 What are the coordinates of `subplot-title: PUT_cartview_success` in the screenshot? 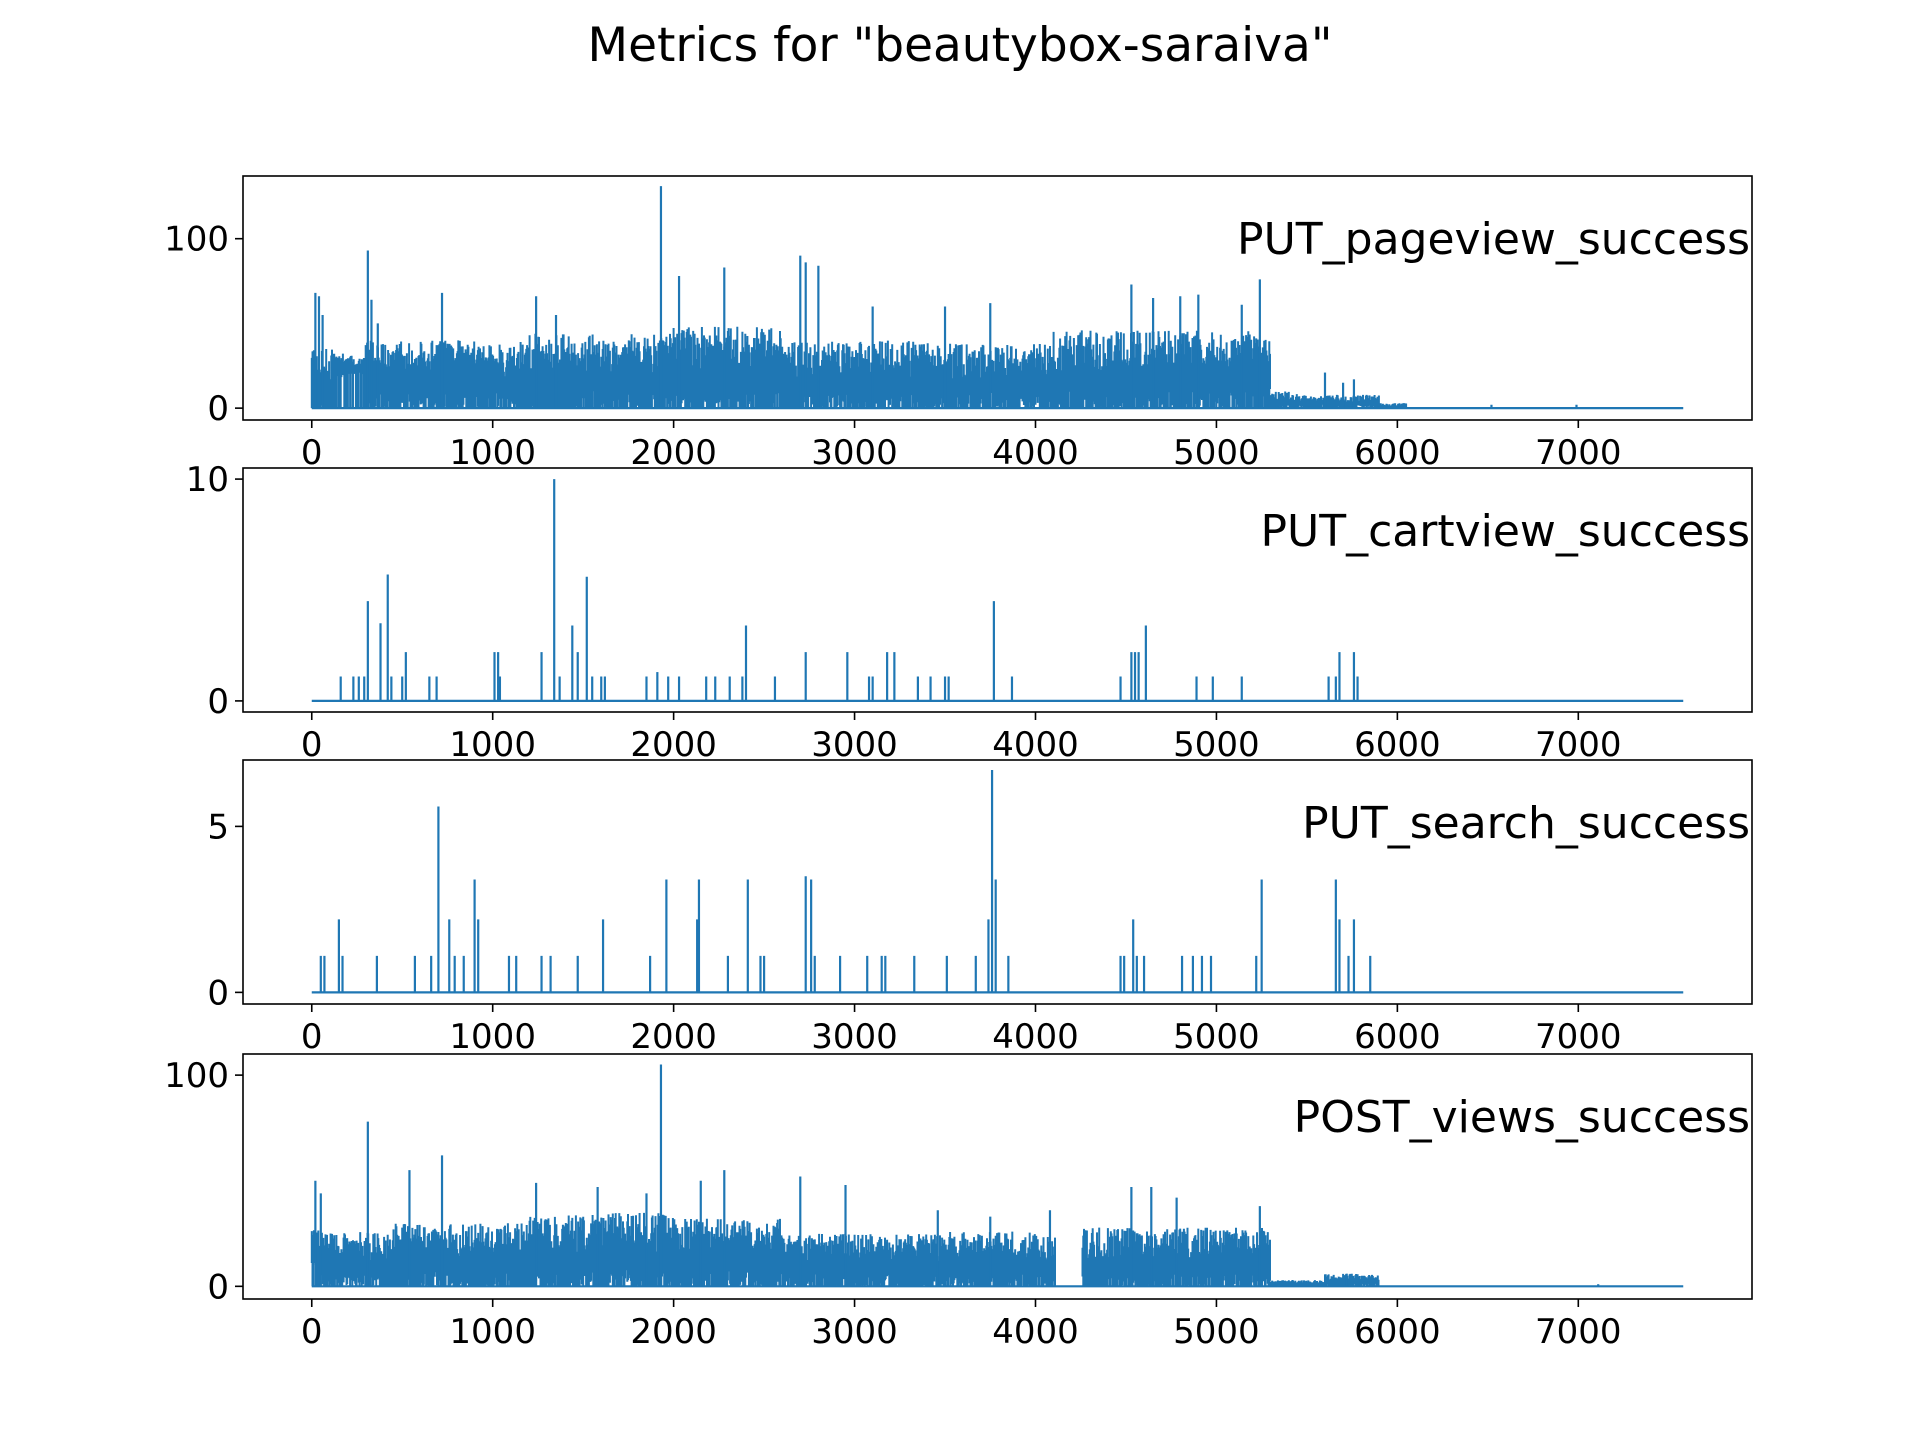 It's located at (1505, 531).